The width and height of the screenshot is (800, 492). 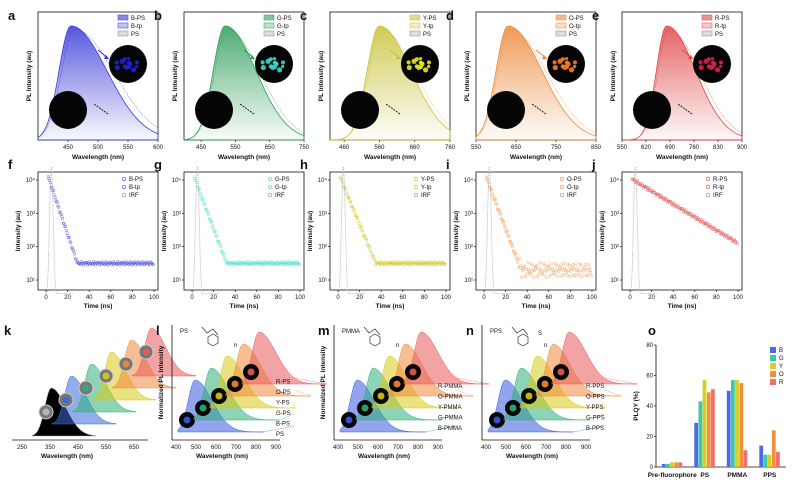 What do you see at coordinates (427, 35) in the screenshot?
I see `legend-label-PS: PS` at bounding box center [427, 35].